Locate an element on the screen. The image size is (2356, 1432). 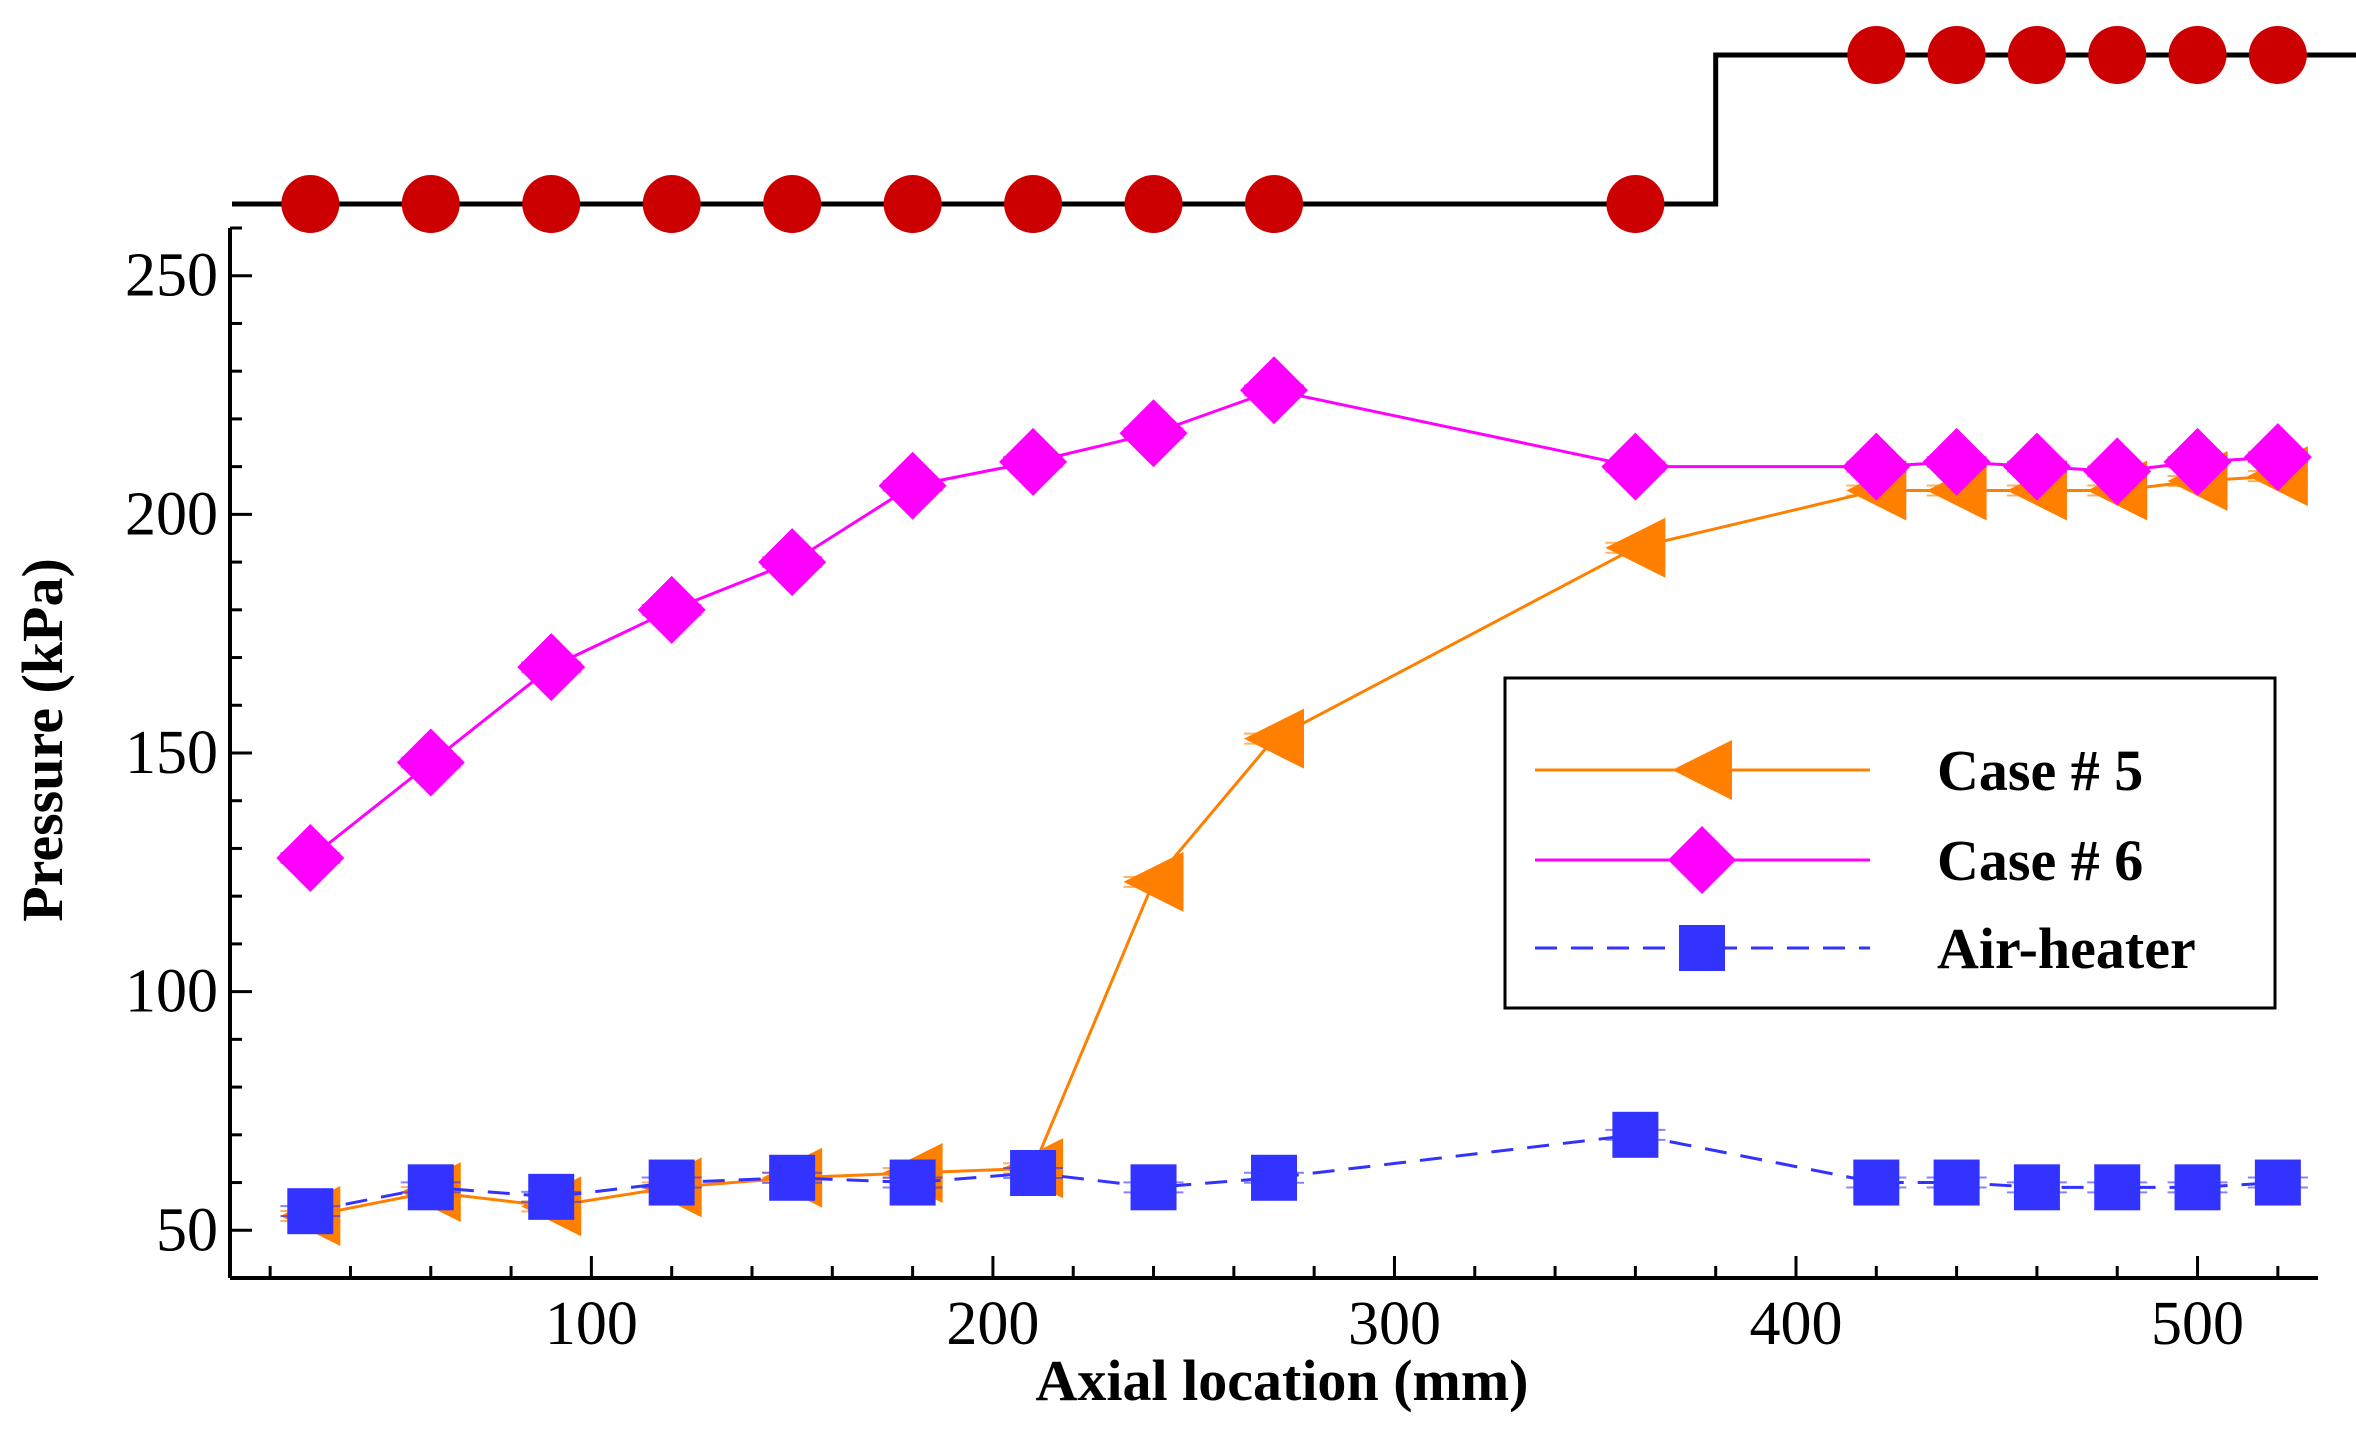
legend: Case # 5 Case # 6 Air-heater is located at coordinates (1890, 843).